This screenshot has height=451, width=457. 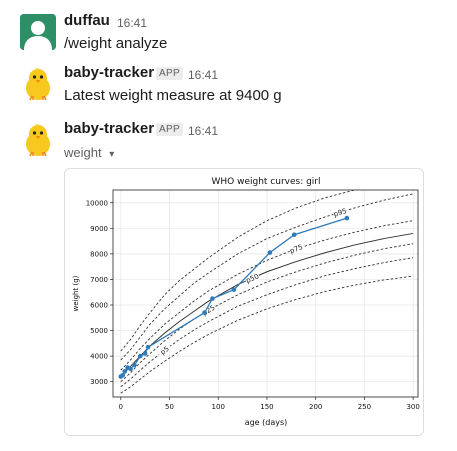 I want to click on message-text: /weight analyze, so click(x=116, y=43).